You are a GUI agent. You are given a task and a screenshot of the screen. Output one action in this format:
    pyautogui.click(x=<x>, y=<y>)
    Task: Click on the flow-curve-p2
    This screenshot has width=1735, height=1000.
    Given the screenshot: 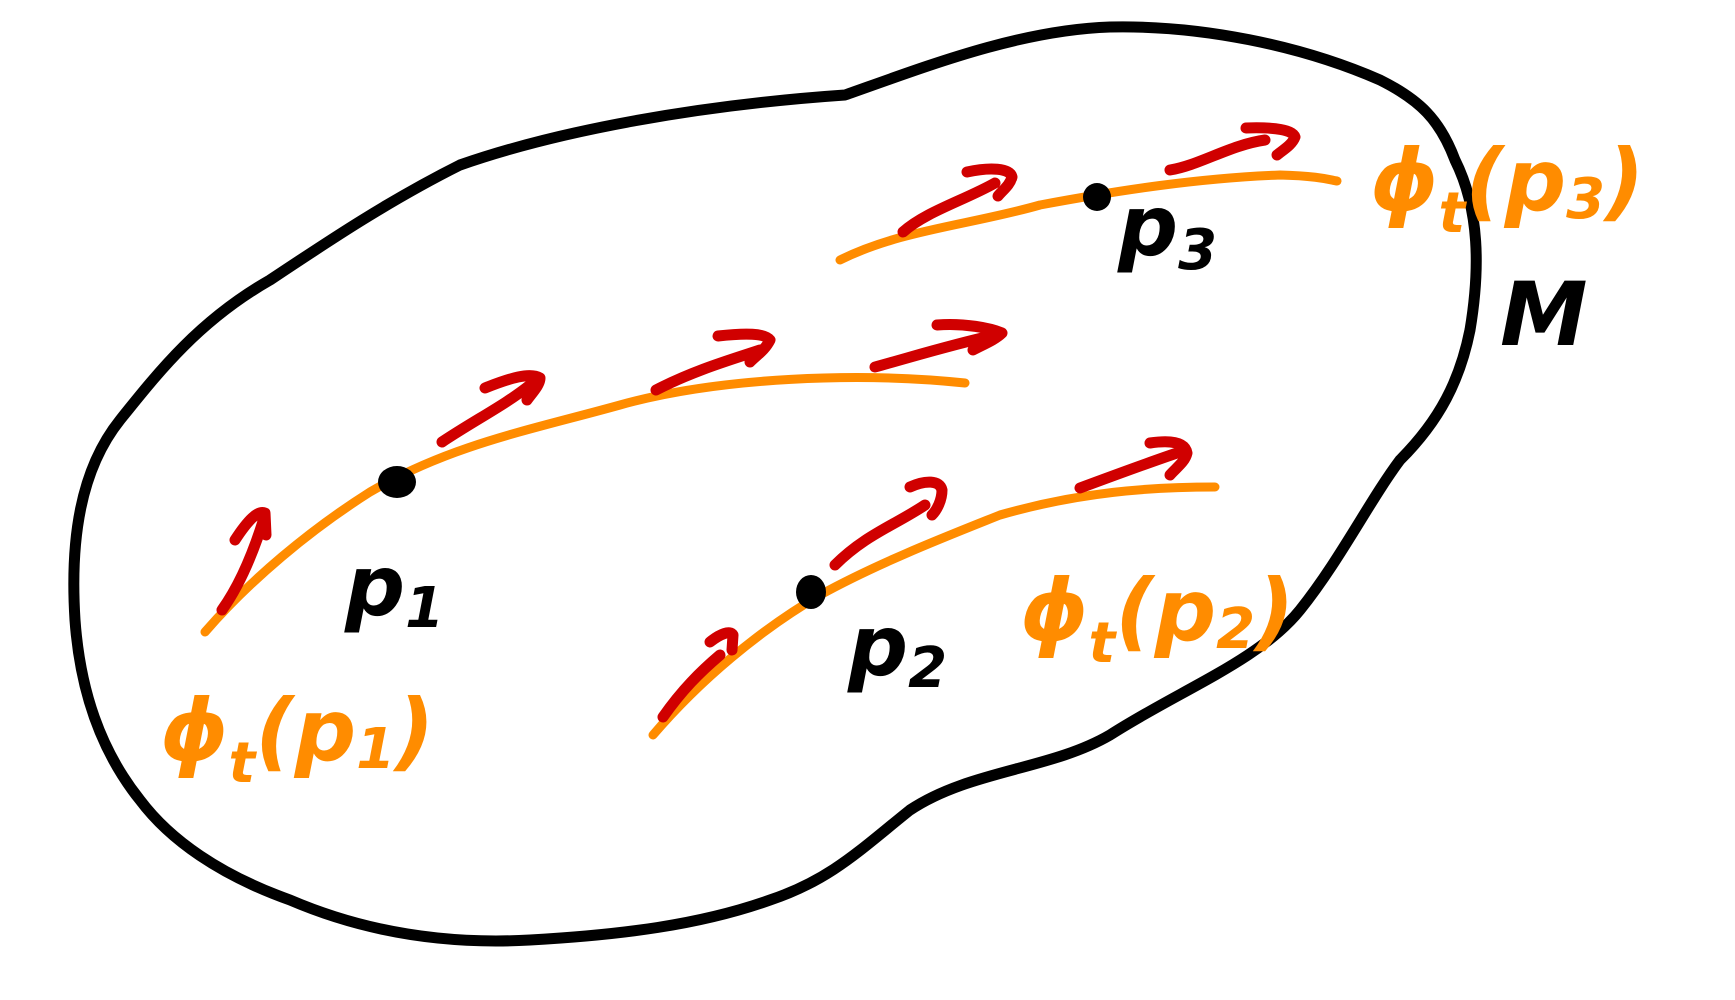 What is the action you would take?
    pyautogui.click(x=934, y=611)
    